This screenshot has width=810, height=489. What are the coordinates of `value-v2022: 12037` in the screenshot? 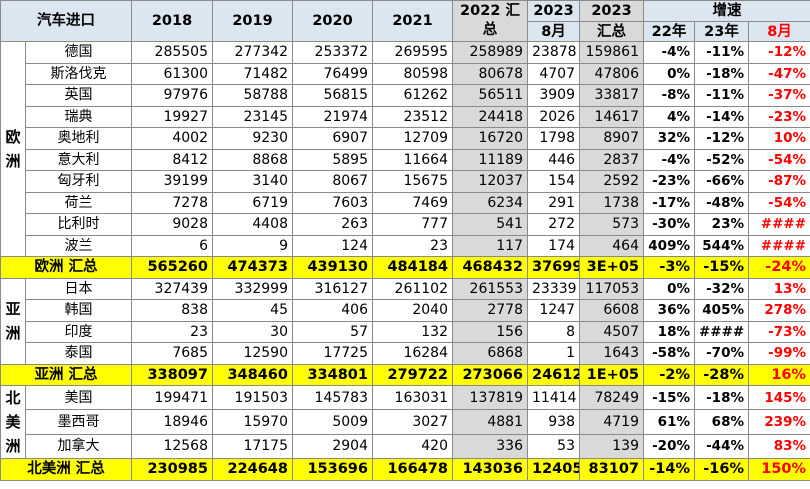 It's located at (490, 181).